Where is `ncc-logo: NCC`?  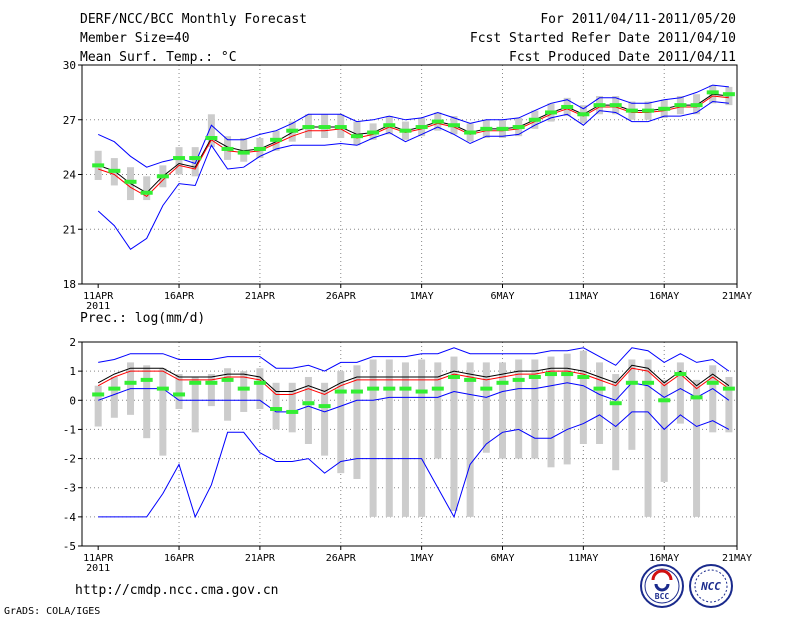
ncc-logo: NCC is located at coordinates (711, 586).